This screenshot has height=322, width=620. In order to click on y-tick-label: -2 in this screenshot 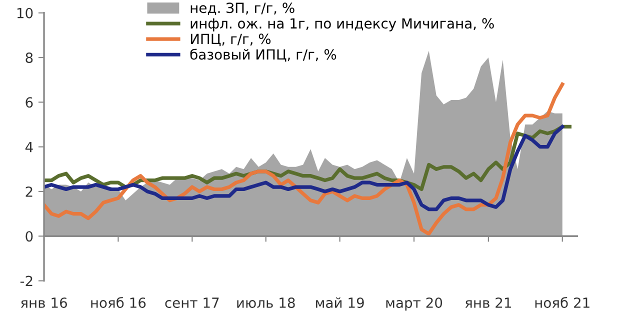, I will do `click(26, 281)`.